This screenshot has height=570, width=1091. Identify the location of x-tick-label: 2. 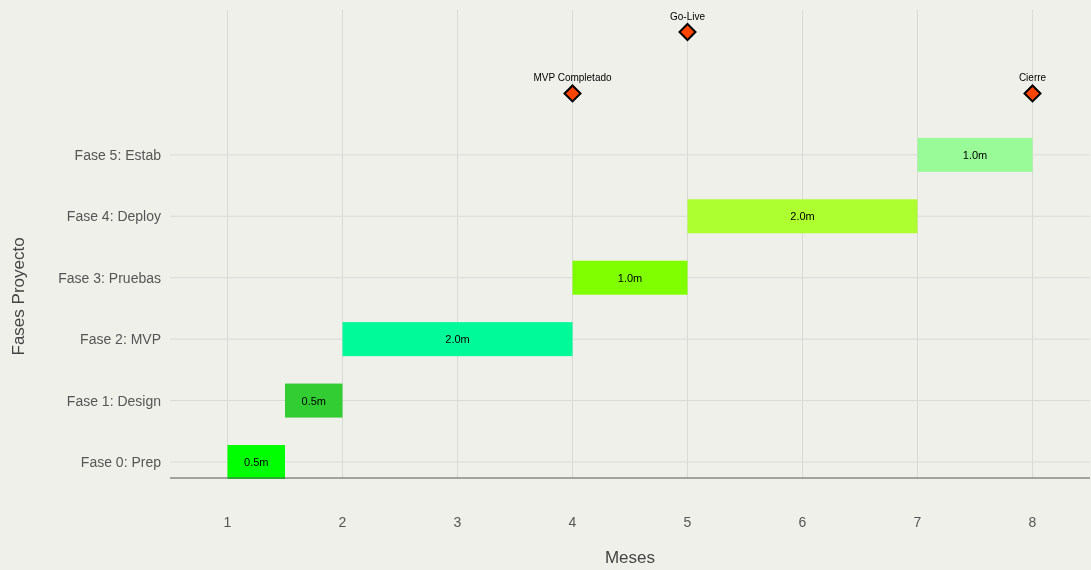
(342, 522).